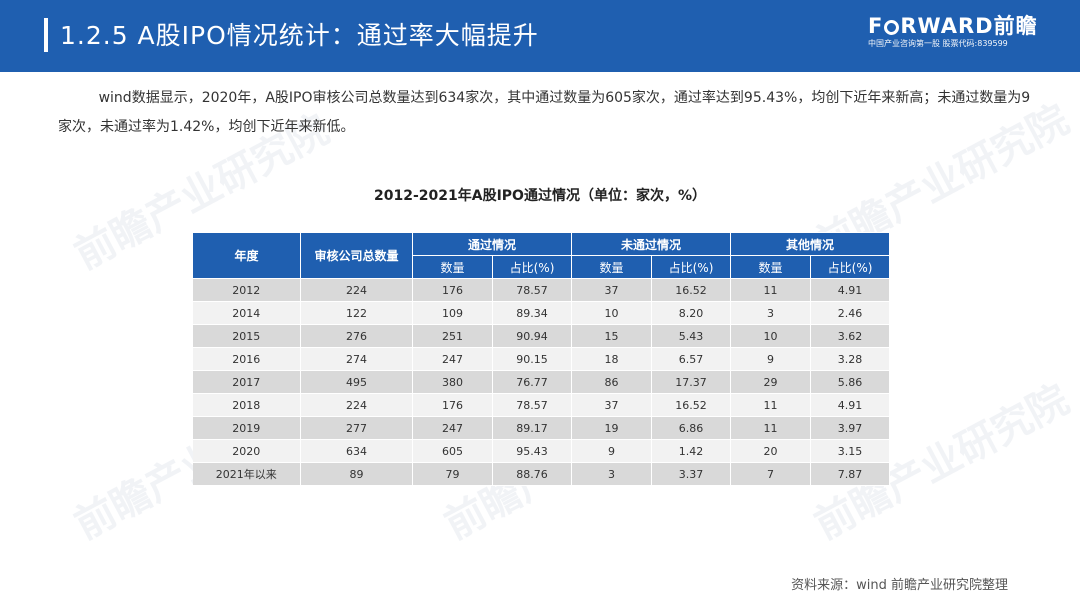 Image resolution: width=1080 pixels, height=607 pixels. What do you see at coordinates (899, 585) in the screenshot?
I see `source-note: 资料来源：wind 前瞻产业研究院整理` at bounding box center [899, 585].